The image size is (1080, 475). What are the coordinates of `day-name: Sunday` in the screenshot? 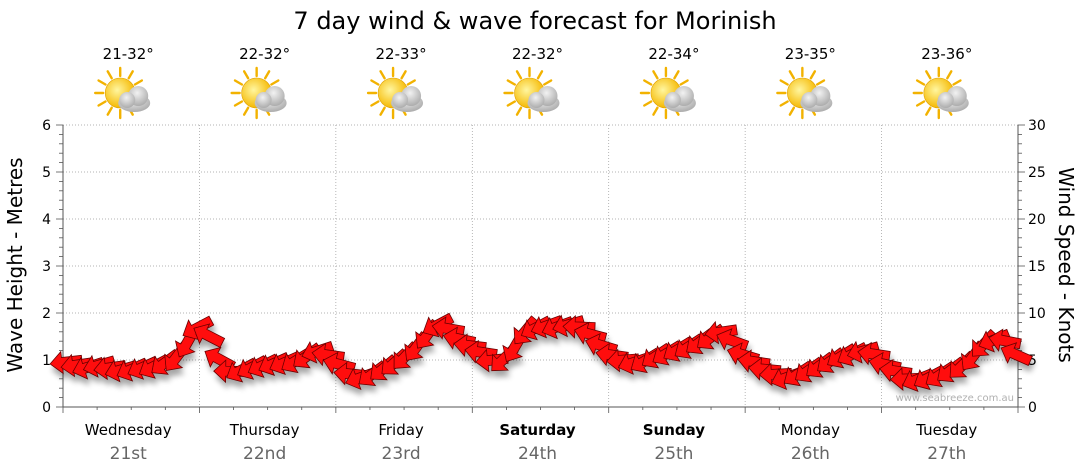 It's located at (674, 430).